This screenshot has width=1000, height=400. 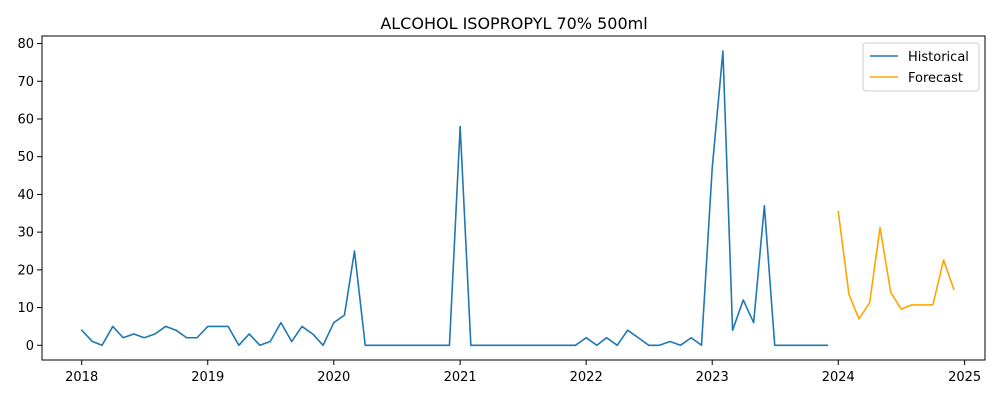 I want to click on y-tick-label: 60, so click(x=25, y=119).